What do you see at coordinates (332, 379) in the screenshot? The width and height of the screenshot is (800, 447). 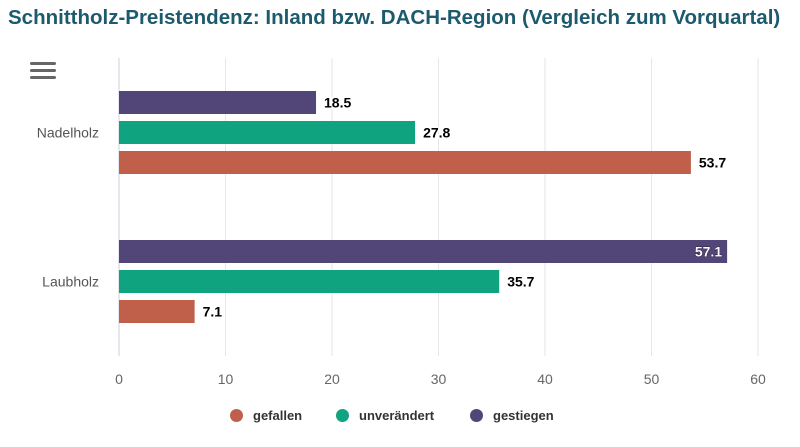 I see `x-tick-label: 20` at bounding box center [332, 379].